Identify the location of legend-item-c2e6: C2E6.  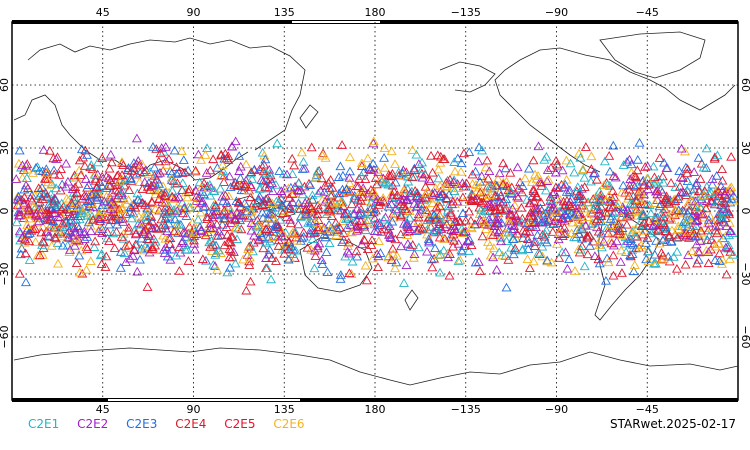
(289, 424).